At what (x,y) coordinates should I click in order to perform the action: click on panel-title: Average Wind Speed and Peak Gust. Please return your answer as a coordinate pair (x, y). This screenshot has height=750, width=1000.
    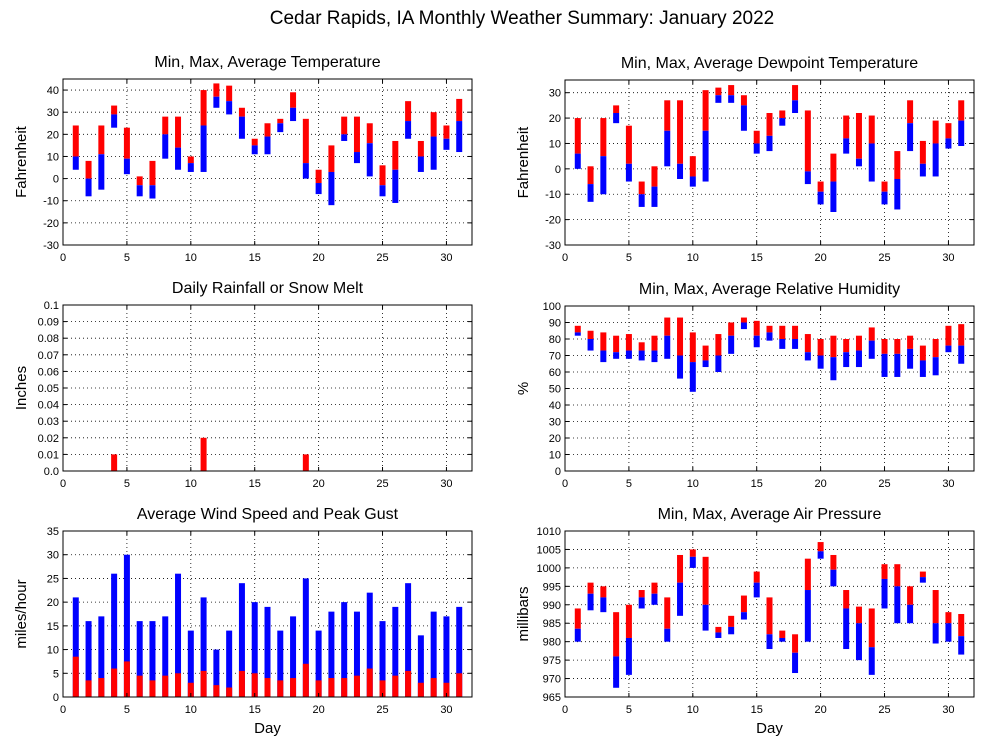
    Looking at the image, I should click on (268, 514).